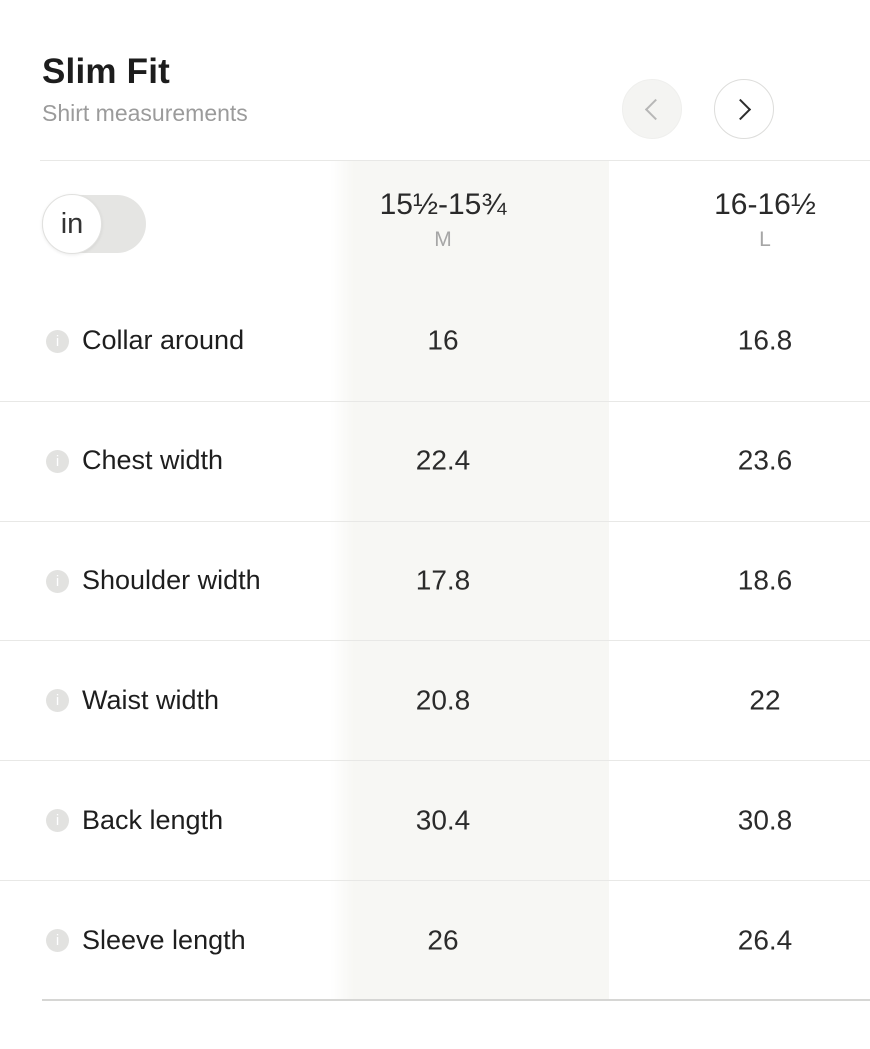 Image resolution: width=870 pixels, height=1049 pixels. I want to click on page-subtitle: Shirt measurements, so click(145, 113).